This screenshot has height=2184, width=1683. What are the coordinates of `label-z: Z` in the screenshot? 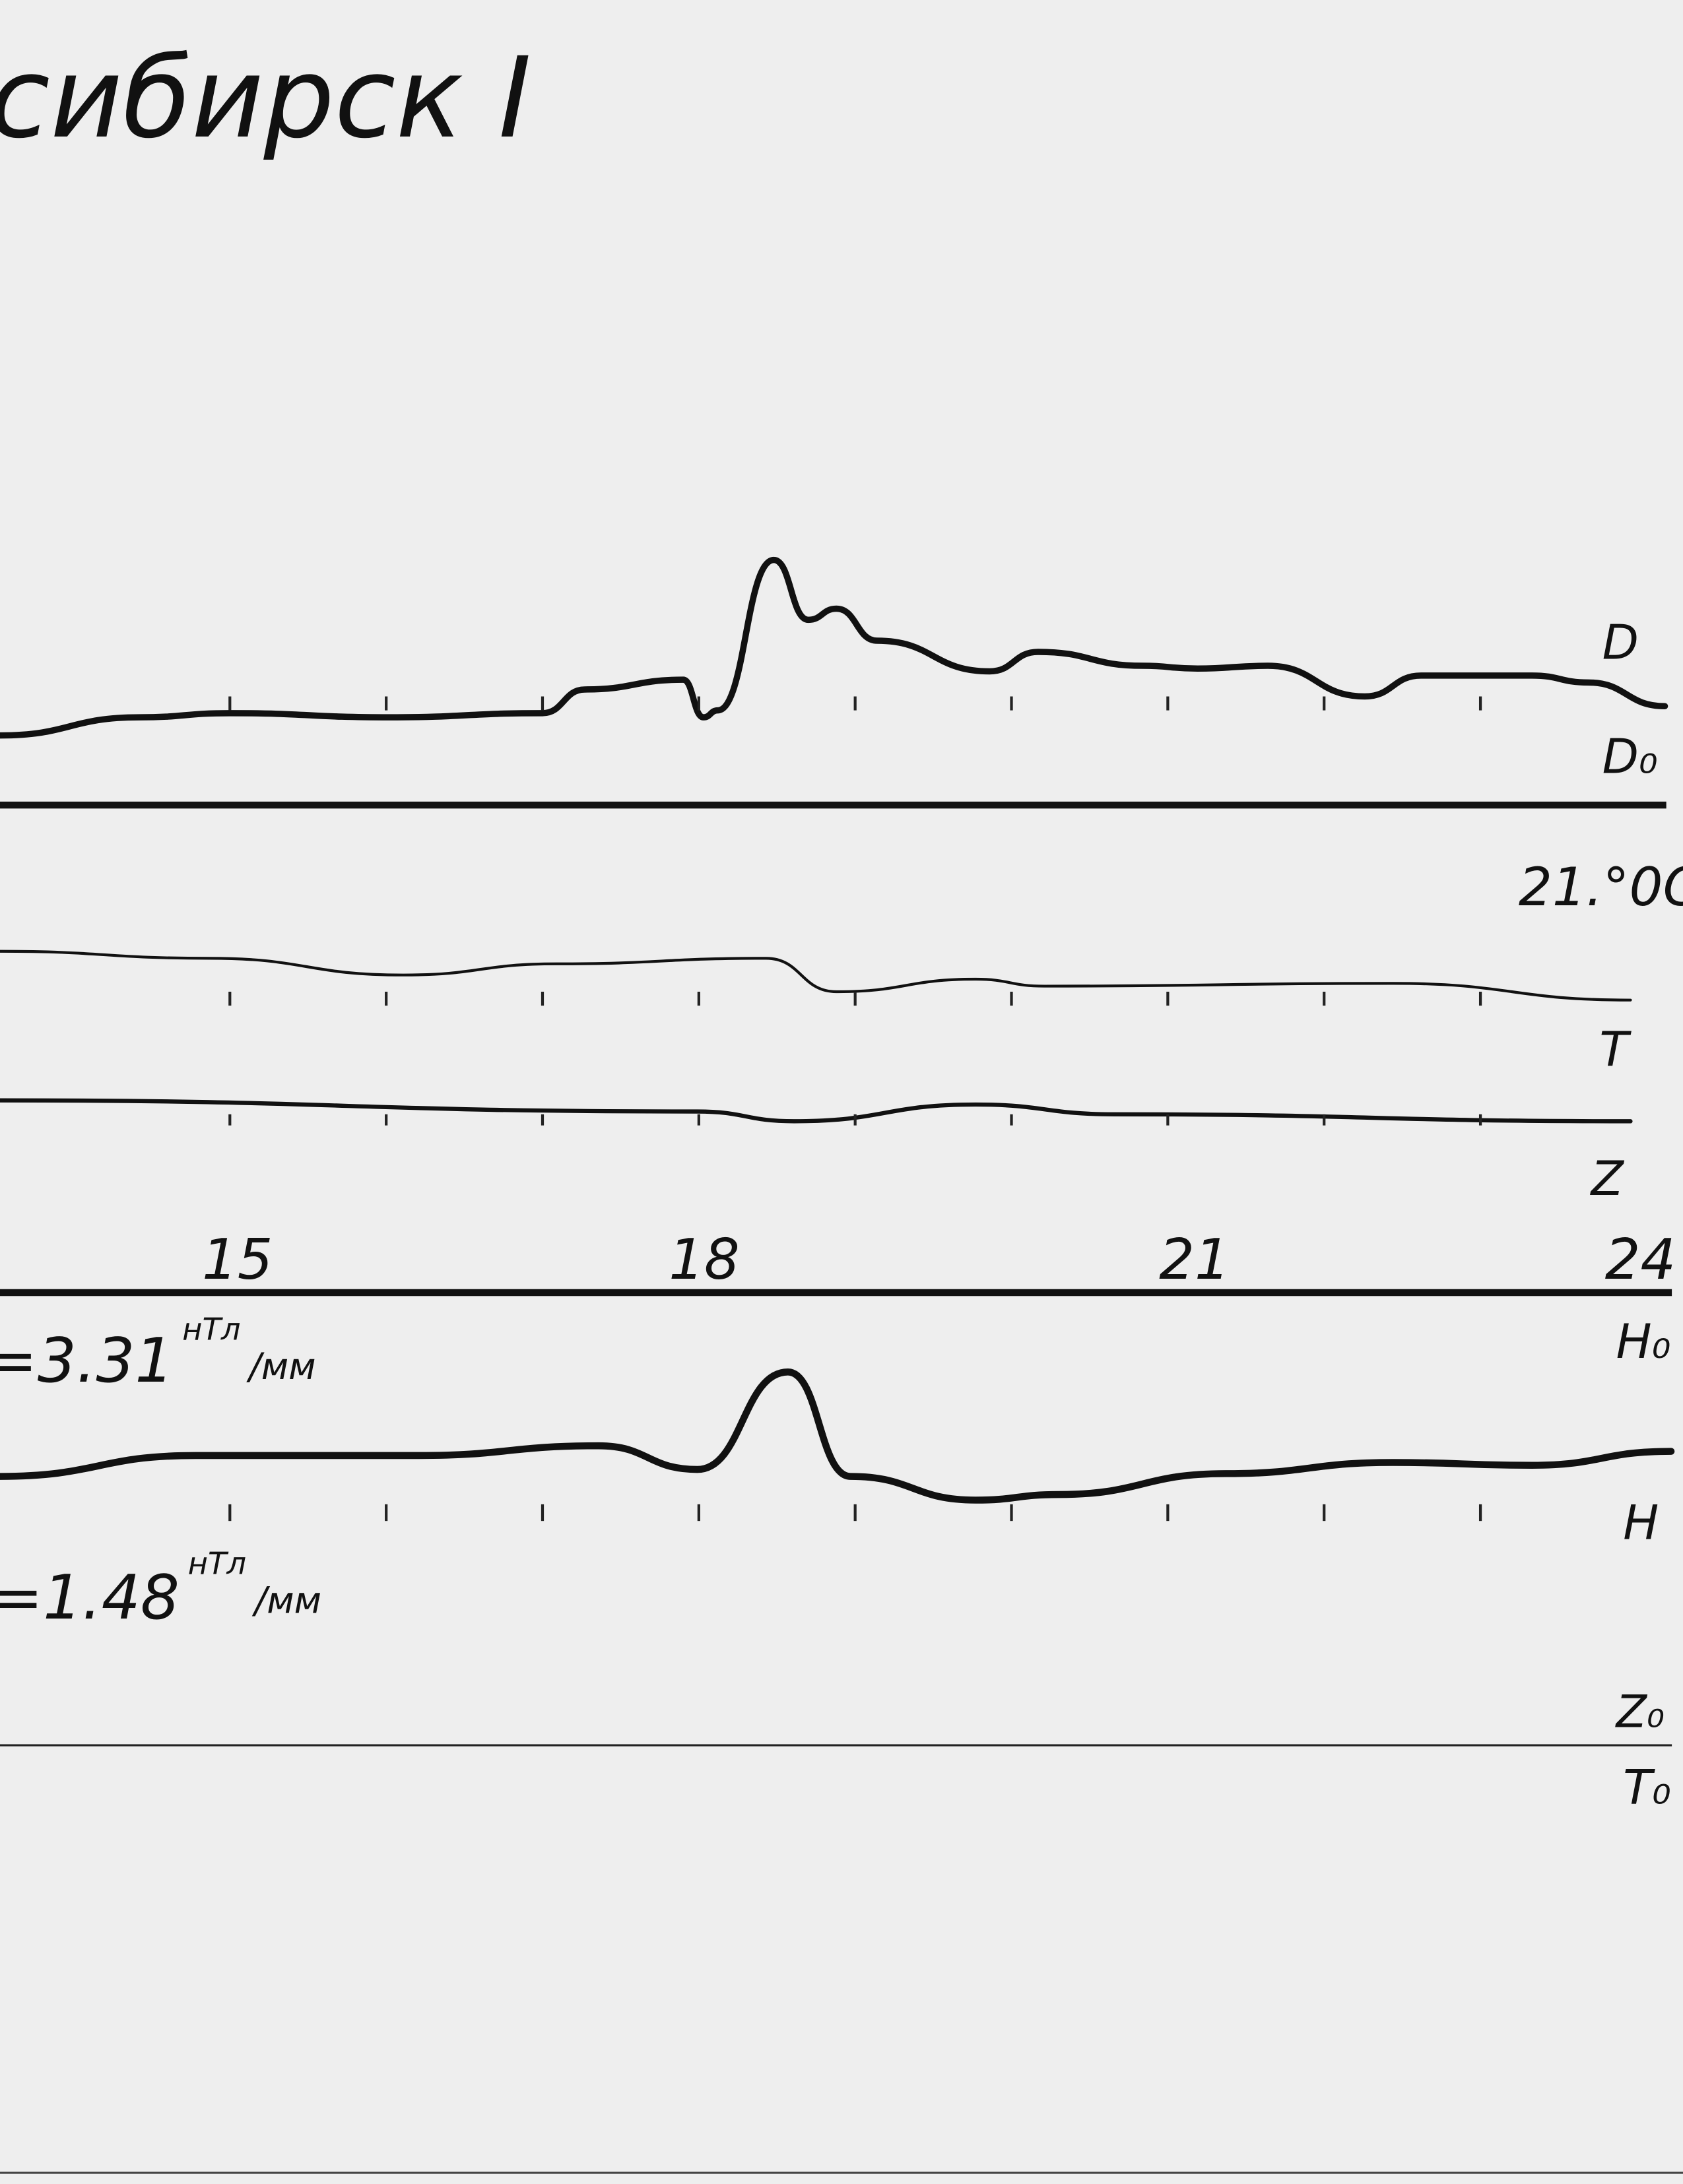 It's located at (1607, 1178).